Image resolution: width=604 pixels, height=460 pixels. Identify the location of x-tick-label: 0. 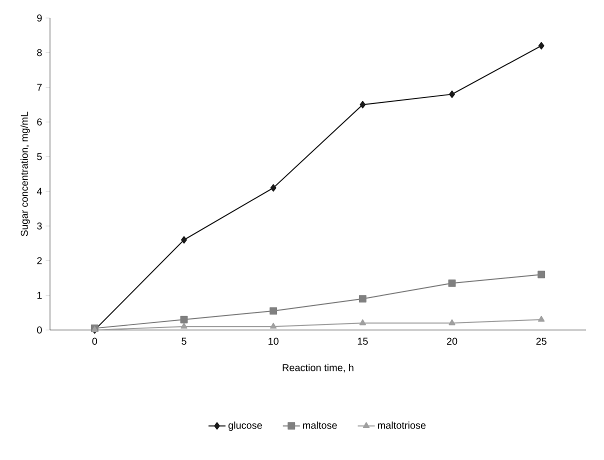
(95, 341).